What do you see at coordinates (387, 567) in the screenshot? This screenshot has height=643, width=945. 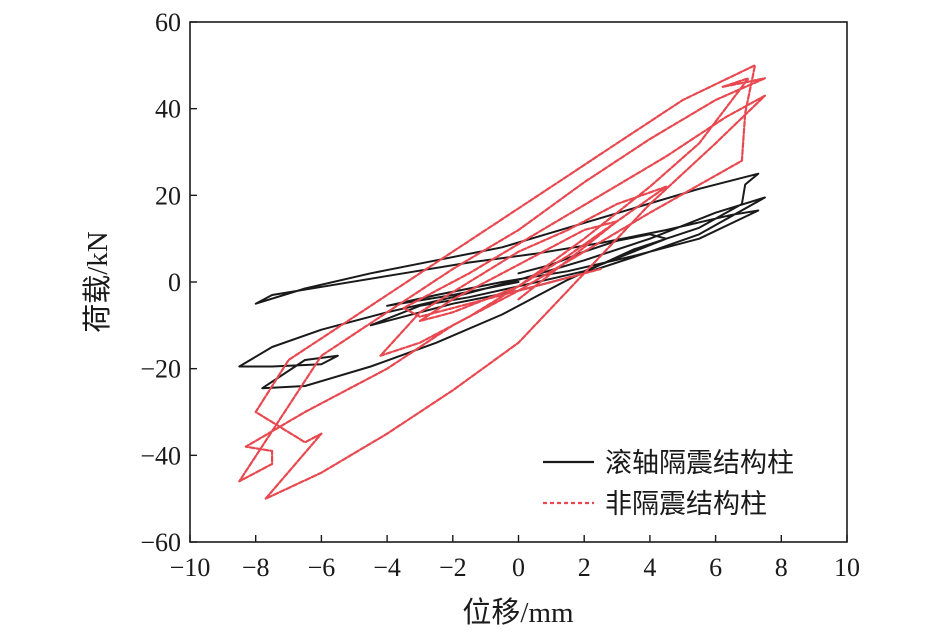 I see `x-tick-label: −4` at bounding box center [387, 567].